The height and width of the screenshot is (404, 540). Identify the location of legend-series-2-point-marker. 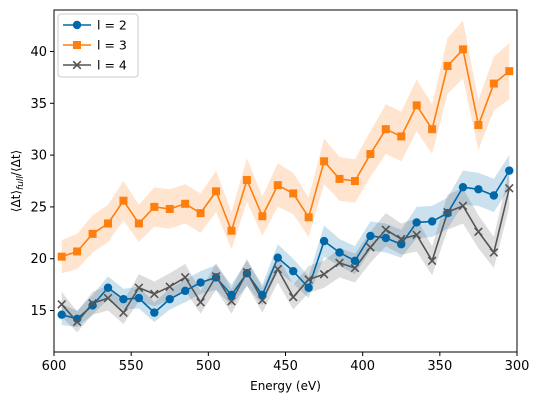
(77, 25).